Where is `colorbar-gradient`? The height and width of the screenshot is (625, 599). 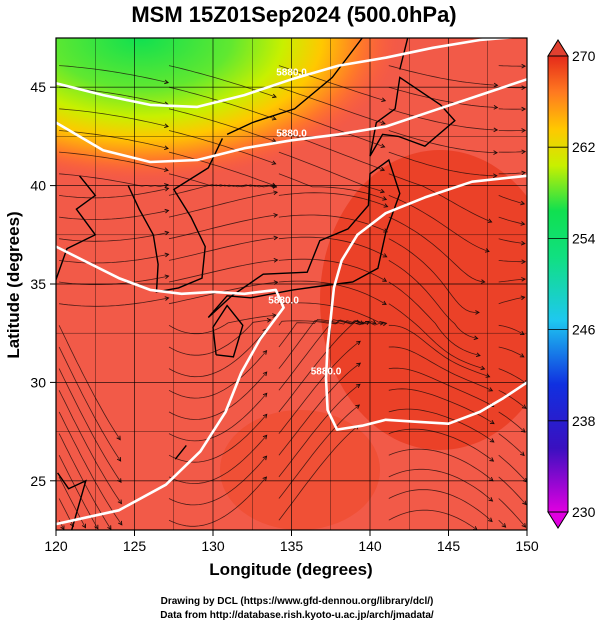
colorbar-gradient is located at coordinates (558, 284).